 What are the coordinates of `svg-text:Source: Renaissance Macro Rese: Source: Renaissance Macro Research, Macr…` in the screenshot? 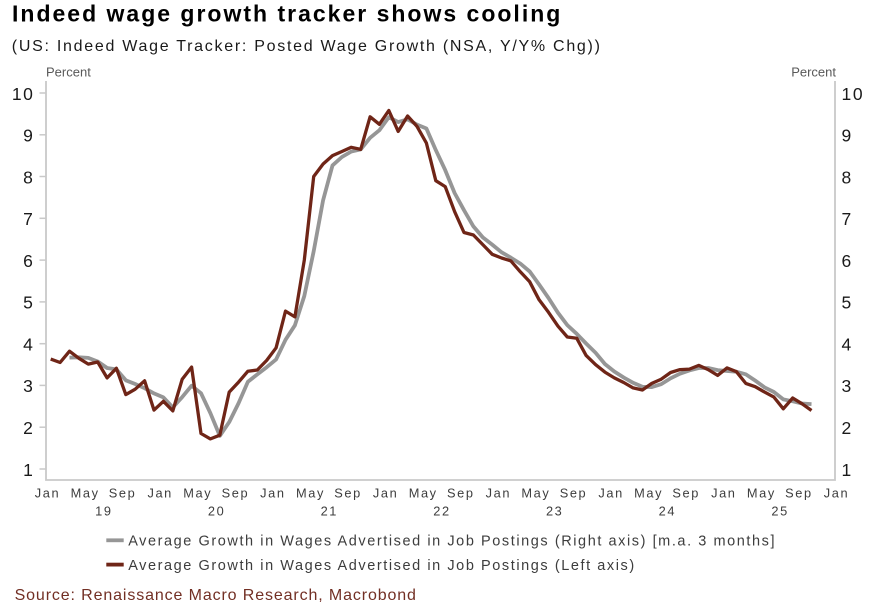 It's located at (216, 595).